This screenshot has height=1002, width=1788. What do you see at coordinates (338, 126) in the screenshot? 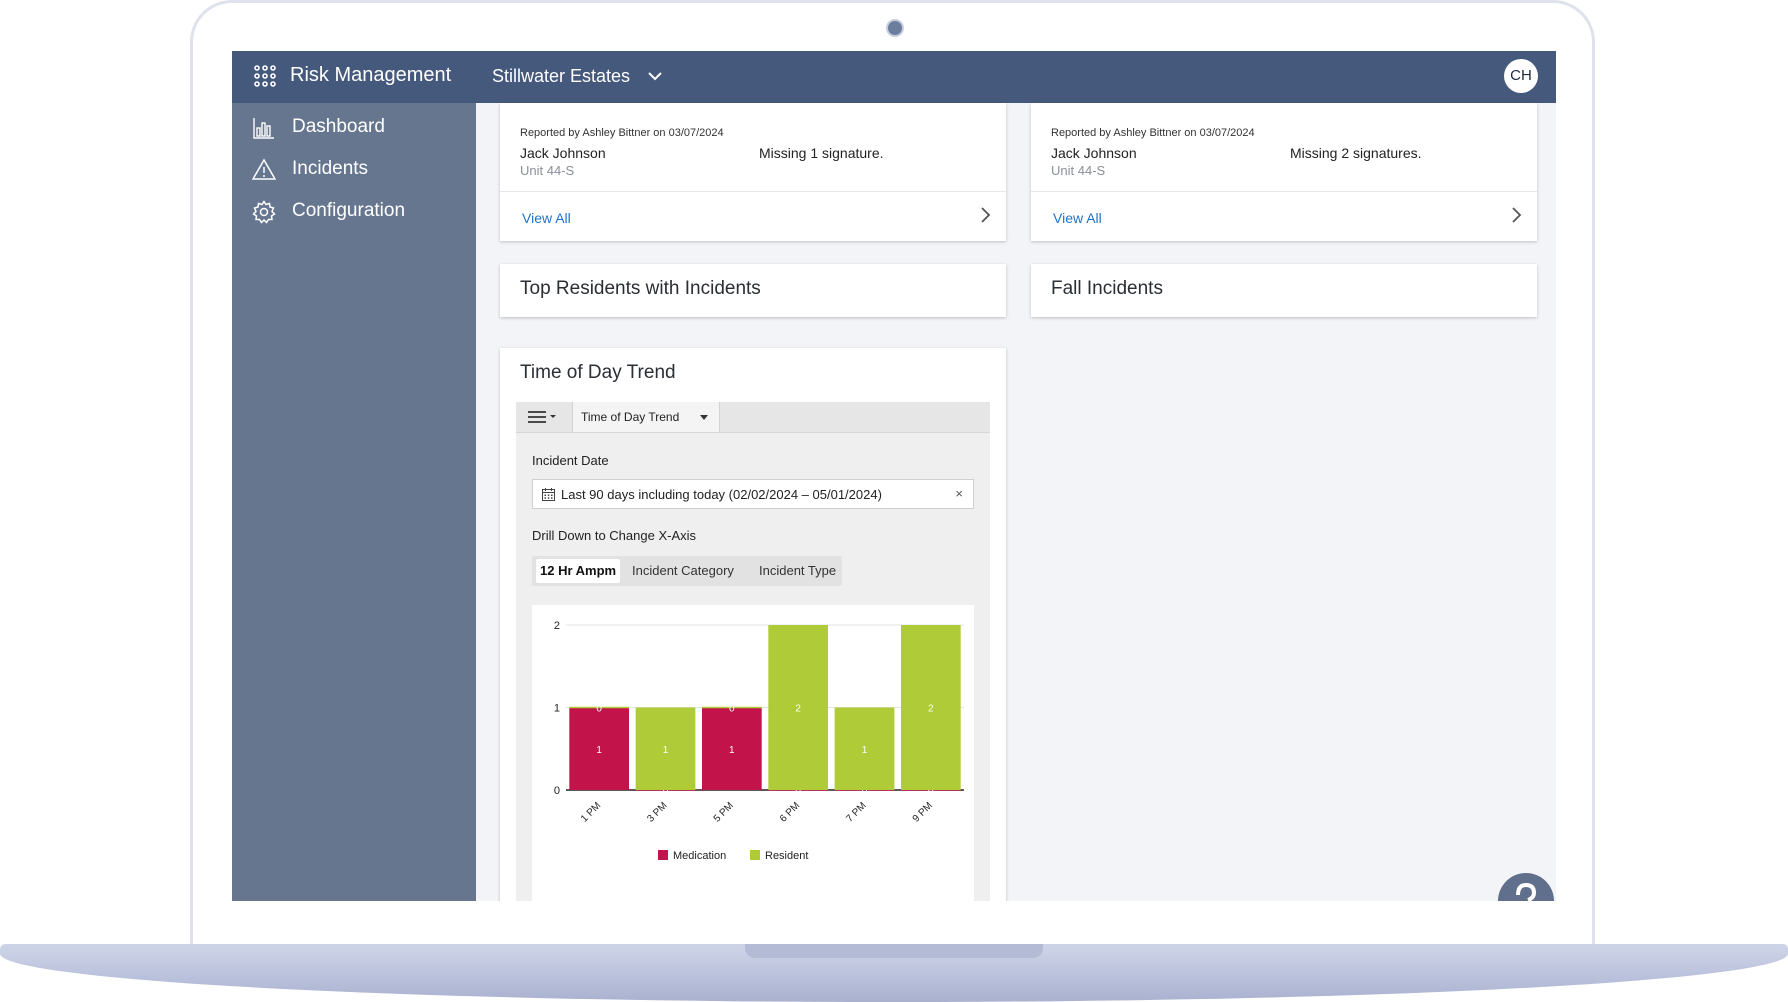
I see `sidebar-item-label: Dashboard` at bounding box center [338, 126].